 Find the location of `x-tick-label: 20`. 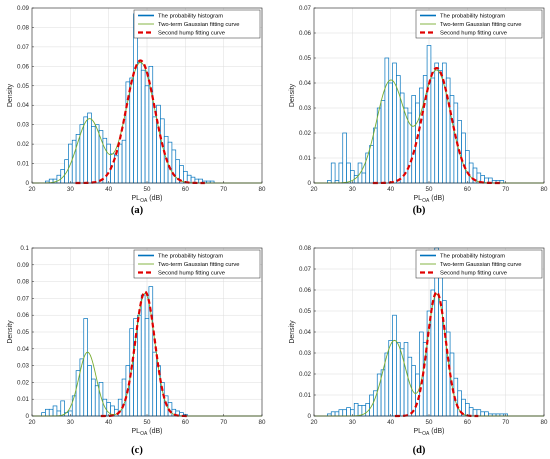

x-tick-label: 20 is located at coordinates (314, 189).